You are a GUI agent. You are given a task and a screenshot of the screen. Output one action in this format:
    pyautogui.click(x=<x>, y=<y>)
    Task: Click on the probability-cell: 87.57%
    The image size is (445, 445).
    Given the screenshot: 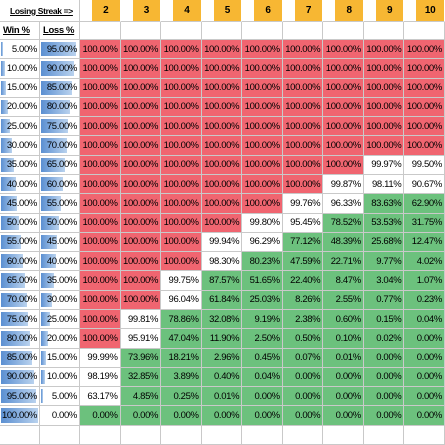 What is the action you would take?
    pyautogui.click(x=222, y=281)
    